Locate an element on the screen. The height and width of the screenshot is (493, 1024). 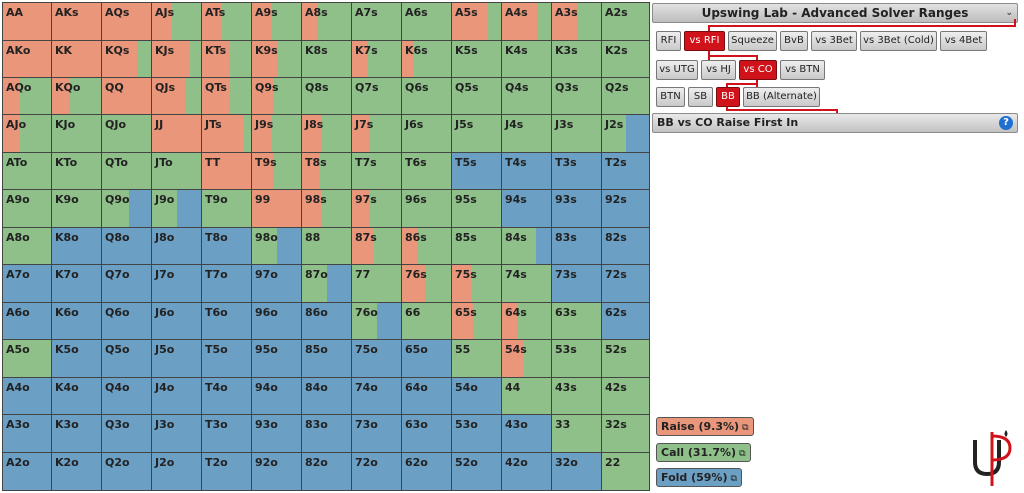
nav-button-vs-3bet-cold: vs 3Bet (Cold) is located at coordinates (898, 41).